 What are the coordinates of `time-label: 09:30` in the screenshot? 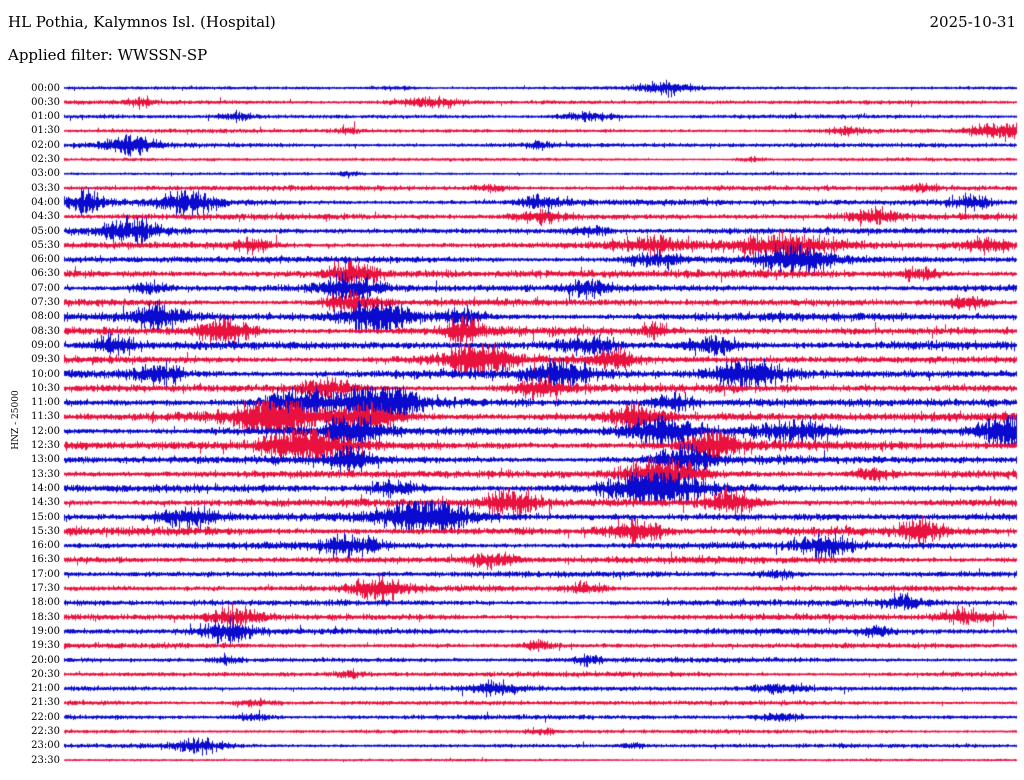 It's located at (45, 360).